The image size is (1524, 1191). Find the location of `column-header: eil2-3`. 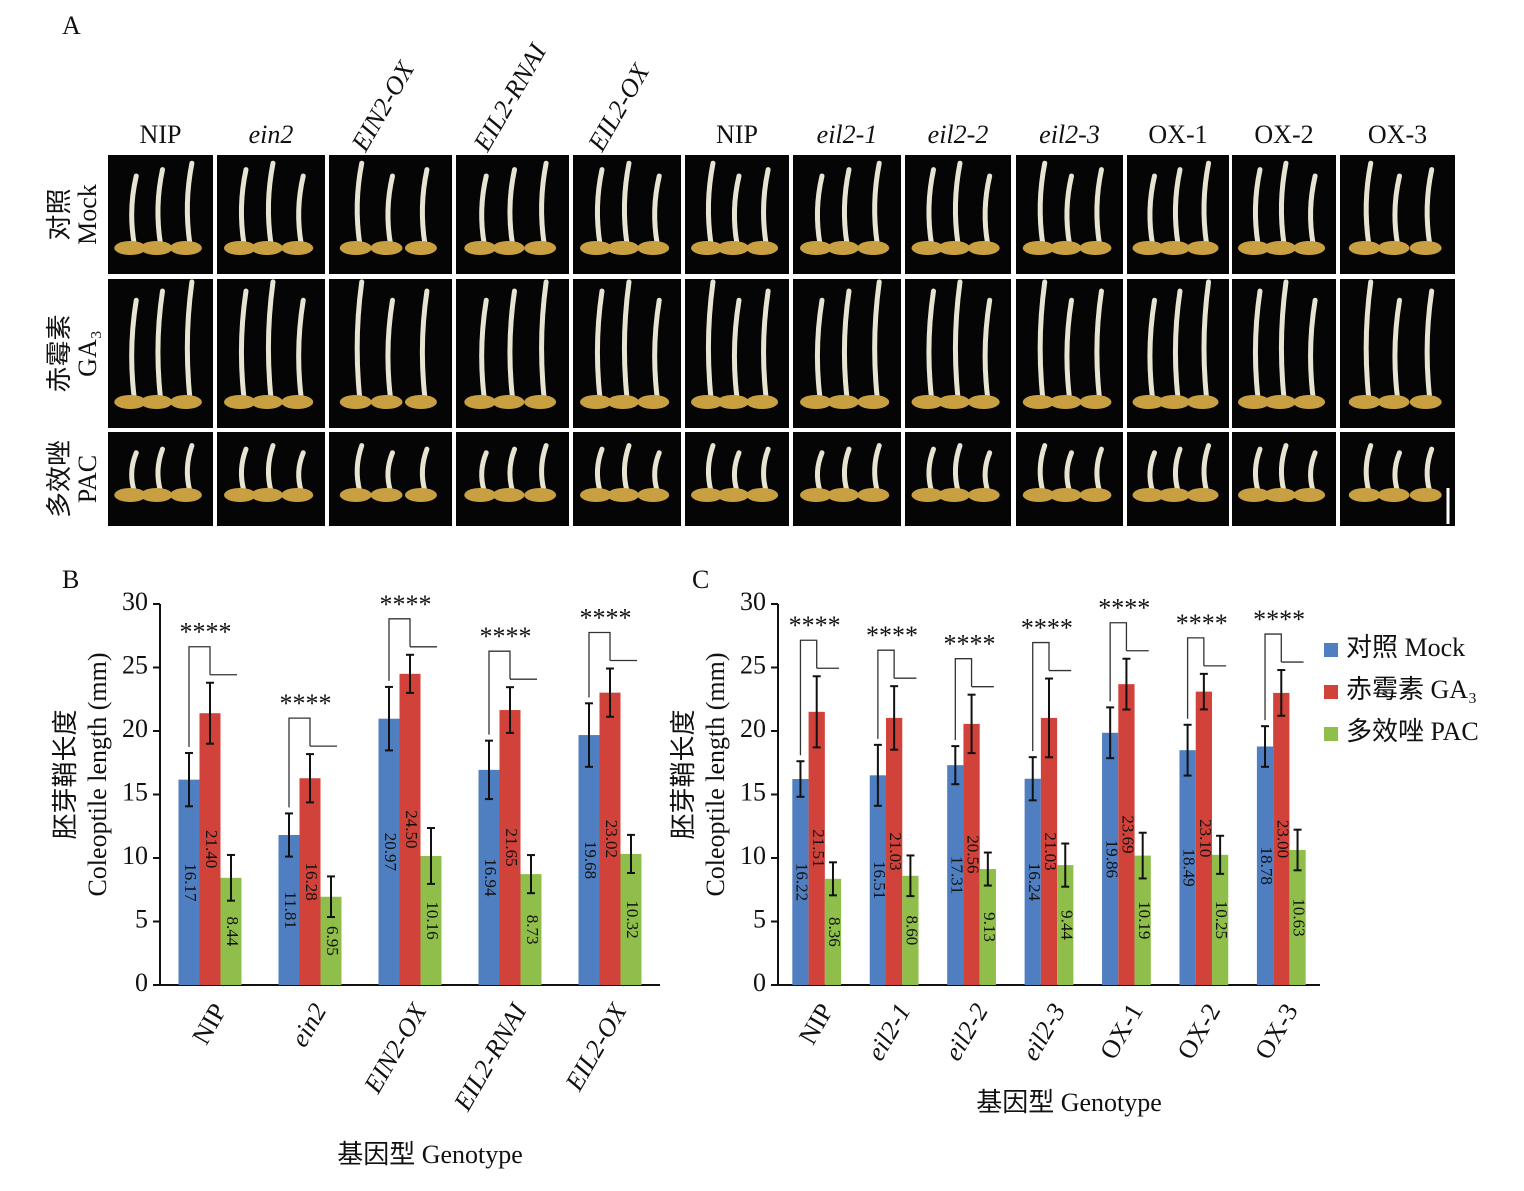

column-header: eil2-3 is located at coordinates (1069, 134).